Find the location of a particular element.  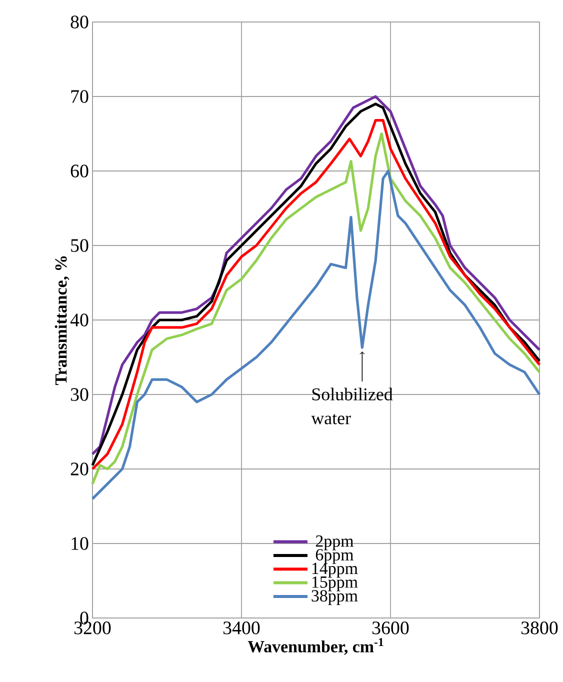

y-tick-label: 70 is located at coordinates (79, 96).